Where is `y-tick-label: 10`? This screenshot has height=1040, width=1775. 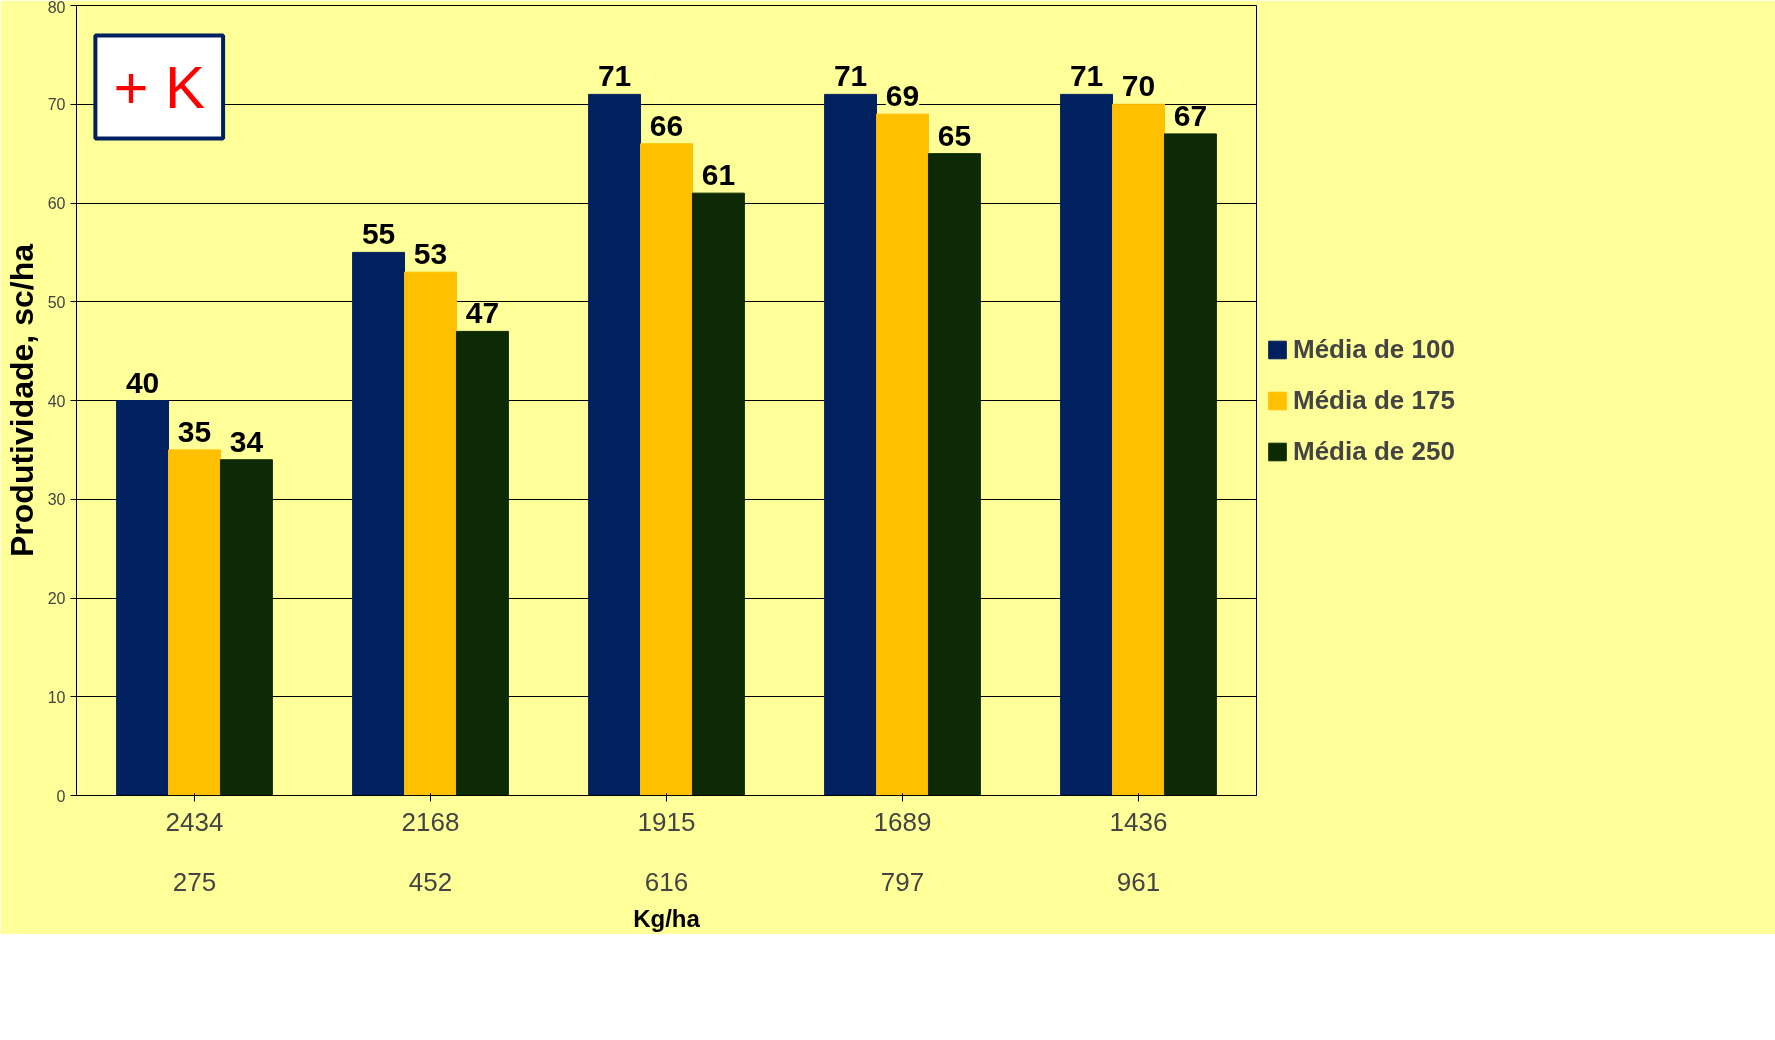
y-tick-label: 10 is located at coordinates (56, 697).